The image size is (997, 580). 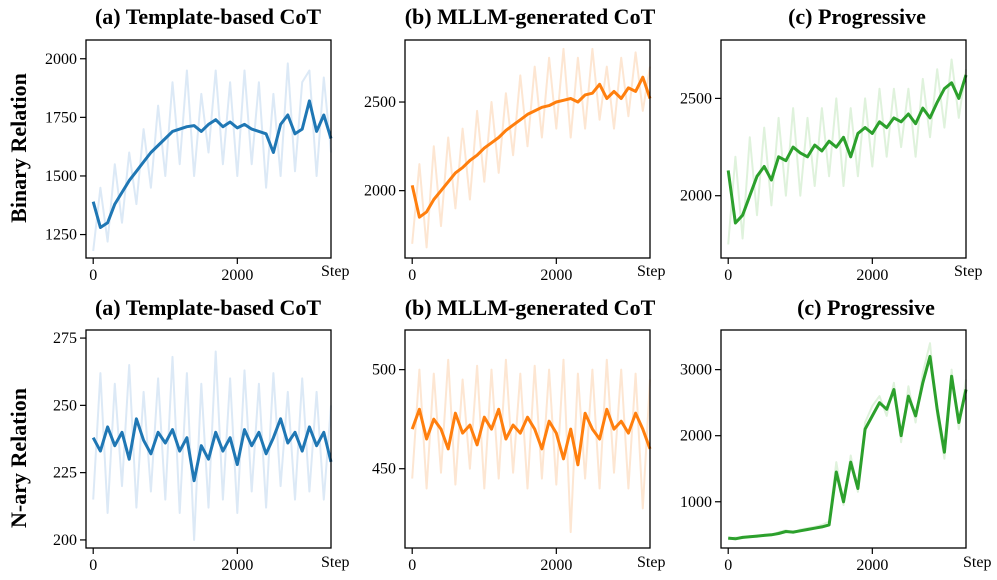 I want to click on chart-panel-nary-mllm: (b) MLLM-generated CoT 0 2000 450 500 Step, so click(x=518, y=434).